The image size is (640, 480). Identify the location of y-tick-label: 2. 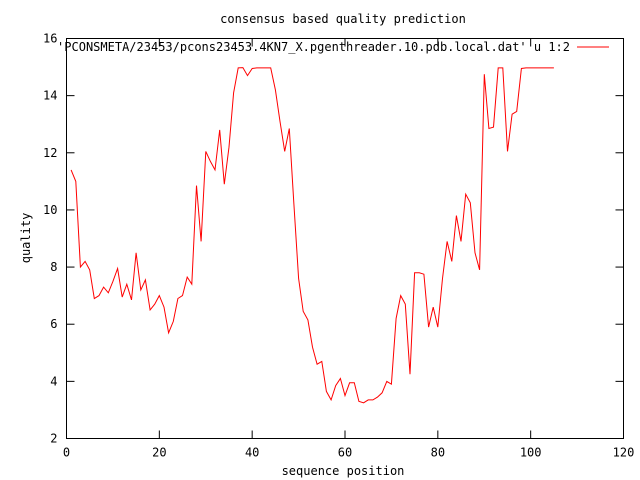
(53, 439).